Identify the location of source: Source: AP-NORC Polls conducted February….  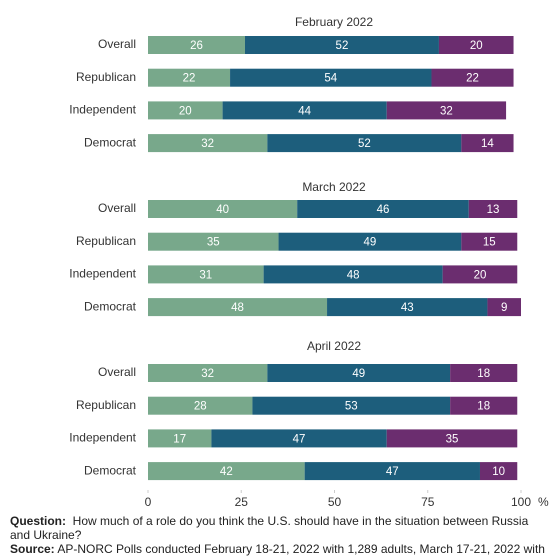
(277, 549).